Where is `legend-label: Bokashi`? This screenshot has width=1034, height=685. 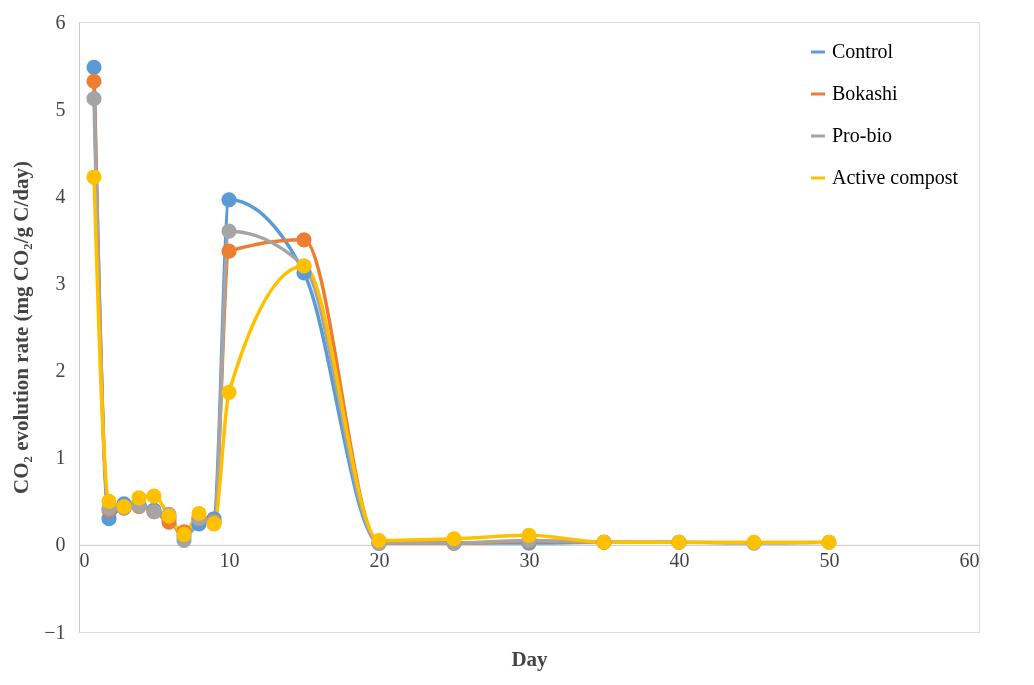
legend-label: Bokashi is located at coordinates (865, 93).